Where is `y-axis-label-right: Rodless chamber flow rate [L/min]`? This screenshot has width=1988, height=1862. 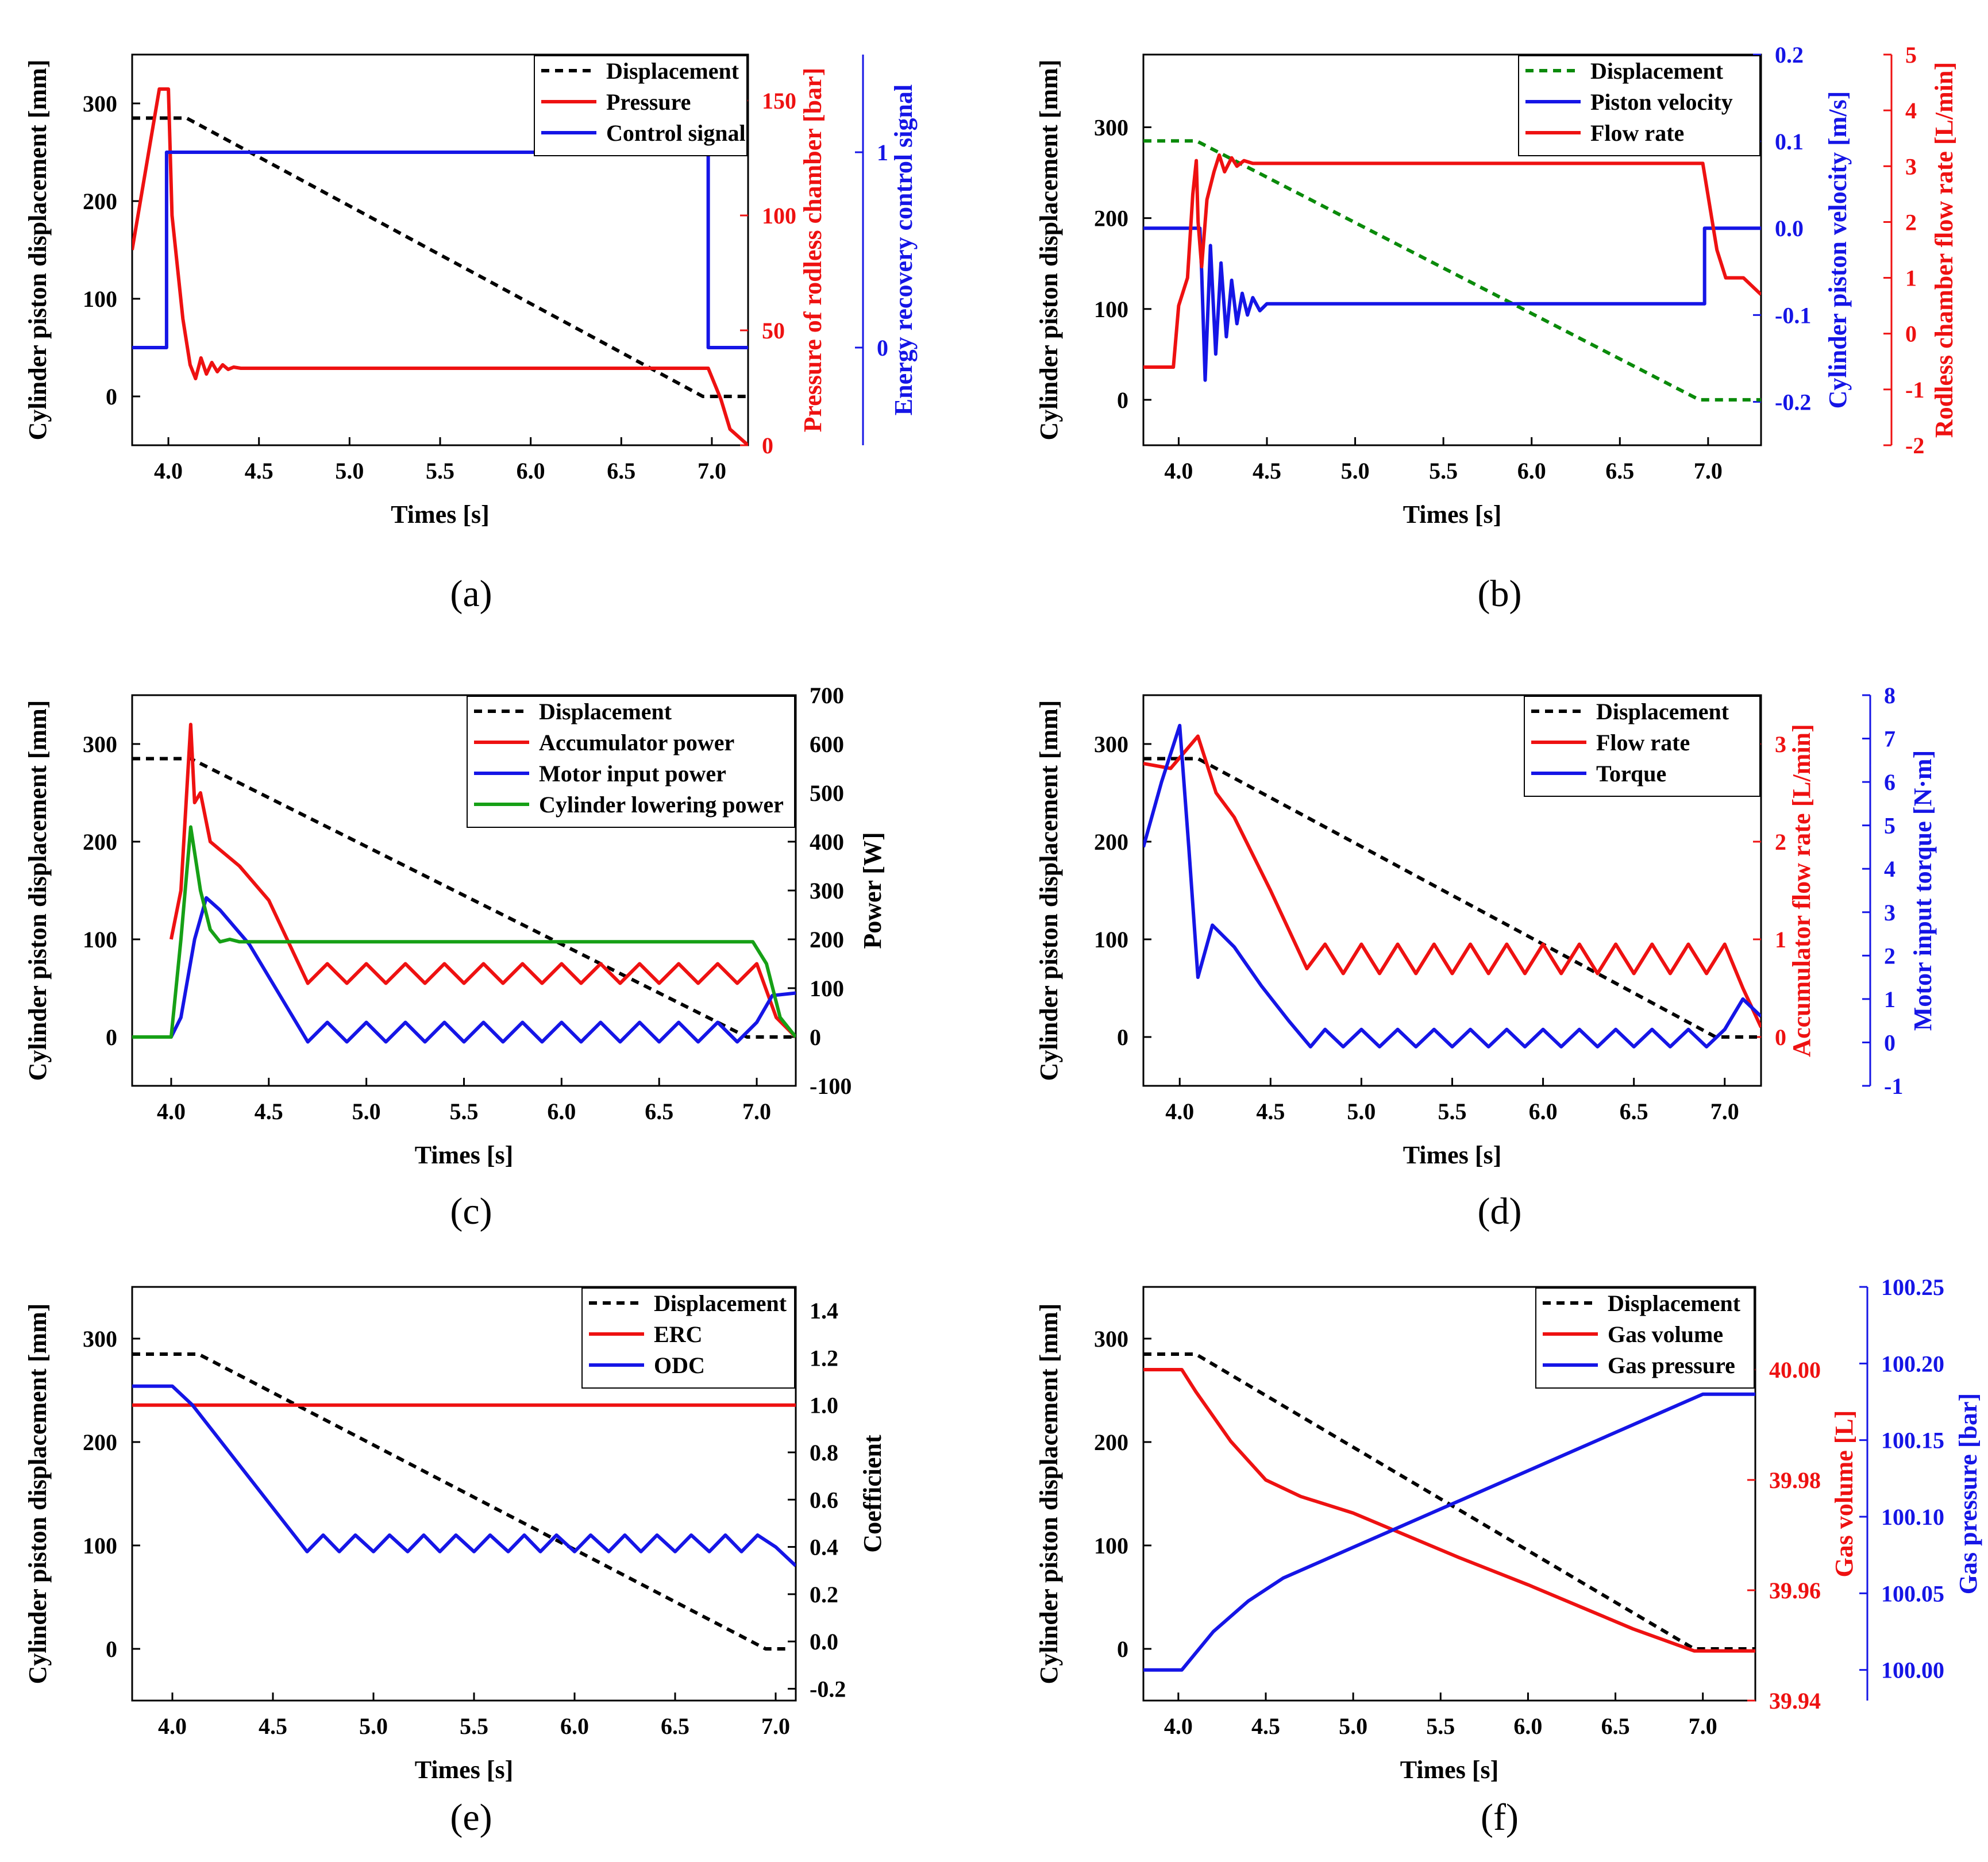
y-axis-label-right: Rodless chamber flow rate [L/min] is located at coordinates (1944, 250).